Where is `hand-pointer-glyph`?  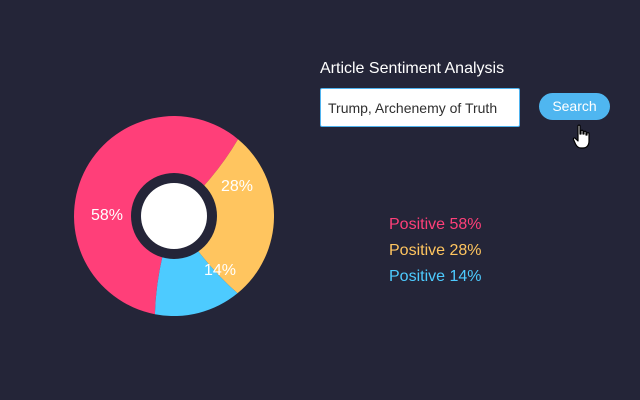 hand-pointer-glyph is located at coordinates (581, 136).